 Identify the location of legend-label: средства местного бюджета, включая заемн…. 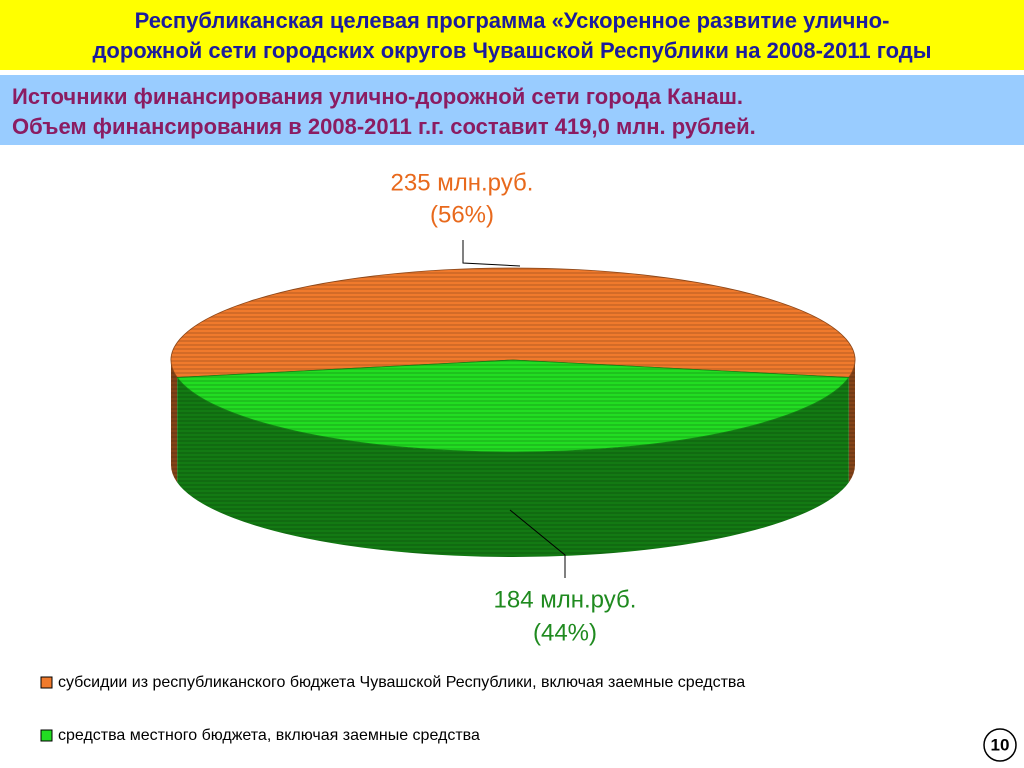
(269, 735).